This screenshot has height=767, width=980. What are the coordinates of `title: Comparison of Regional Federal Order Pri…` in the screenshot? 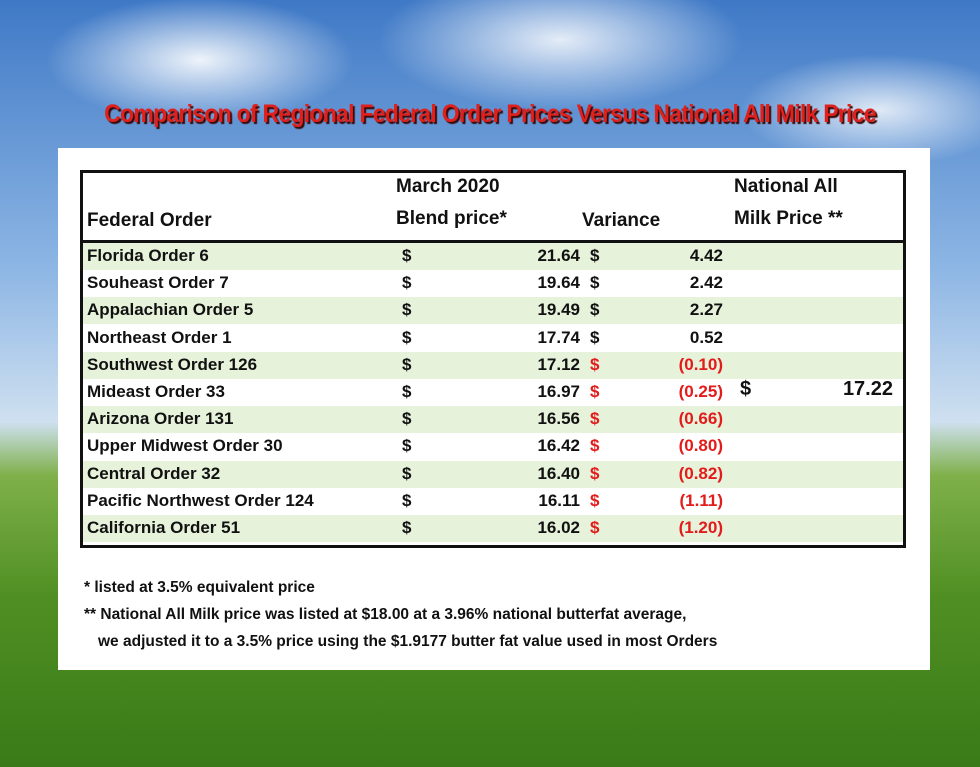 It's located at (490, 114).